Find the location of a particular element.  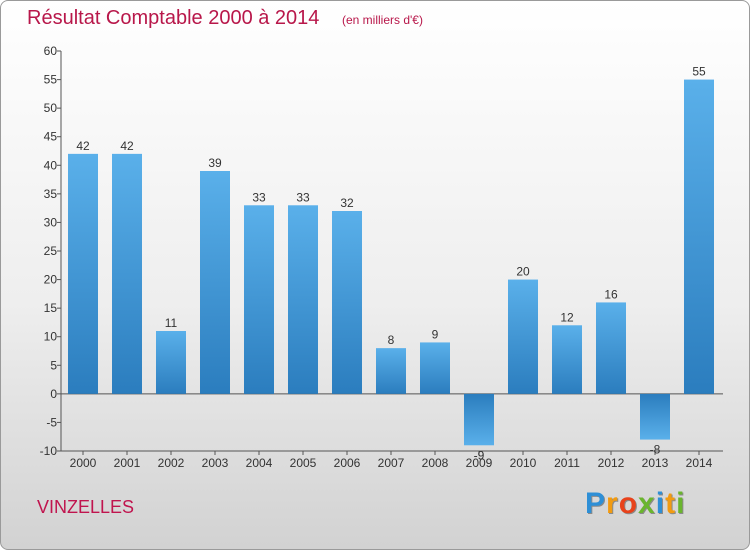

y-tick-label: 50 is located at coordinates (51, 108).